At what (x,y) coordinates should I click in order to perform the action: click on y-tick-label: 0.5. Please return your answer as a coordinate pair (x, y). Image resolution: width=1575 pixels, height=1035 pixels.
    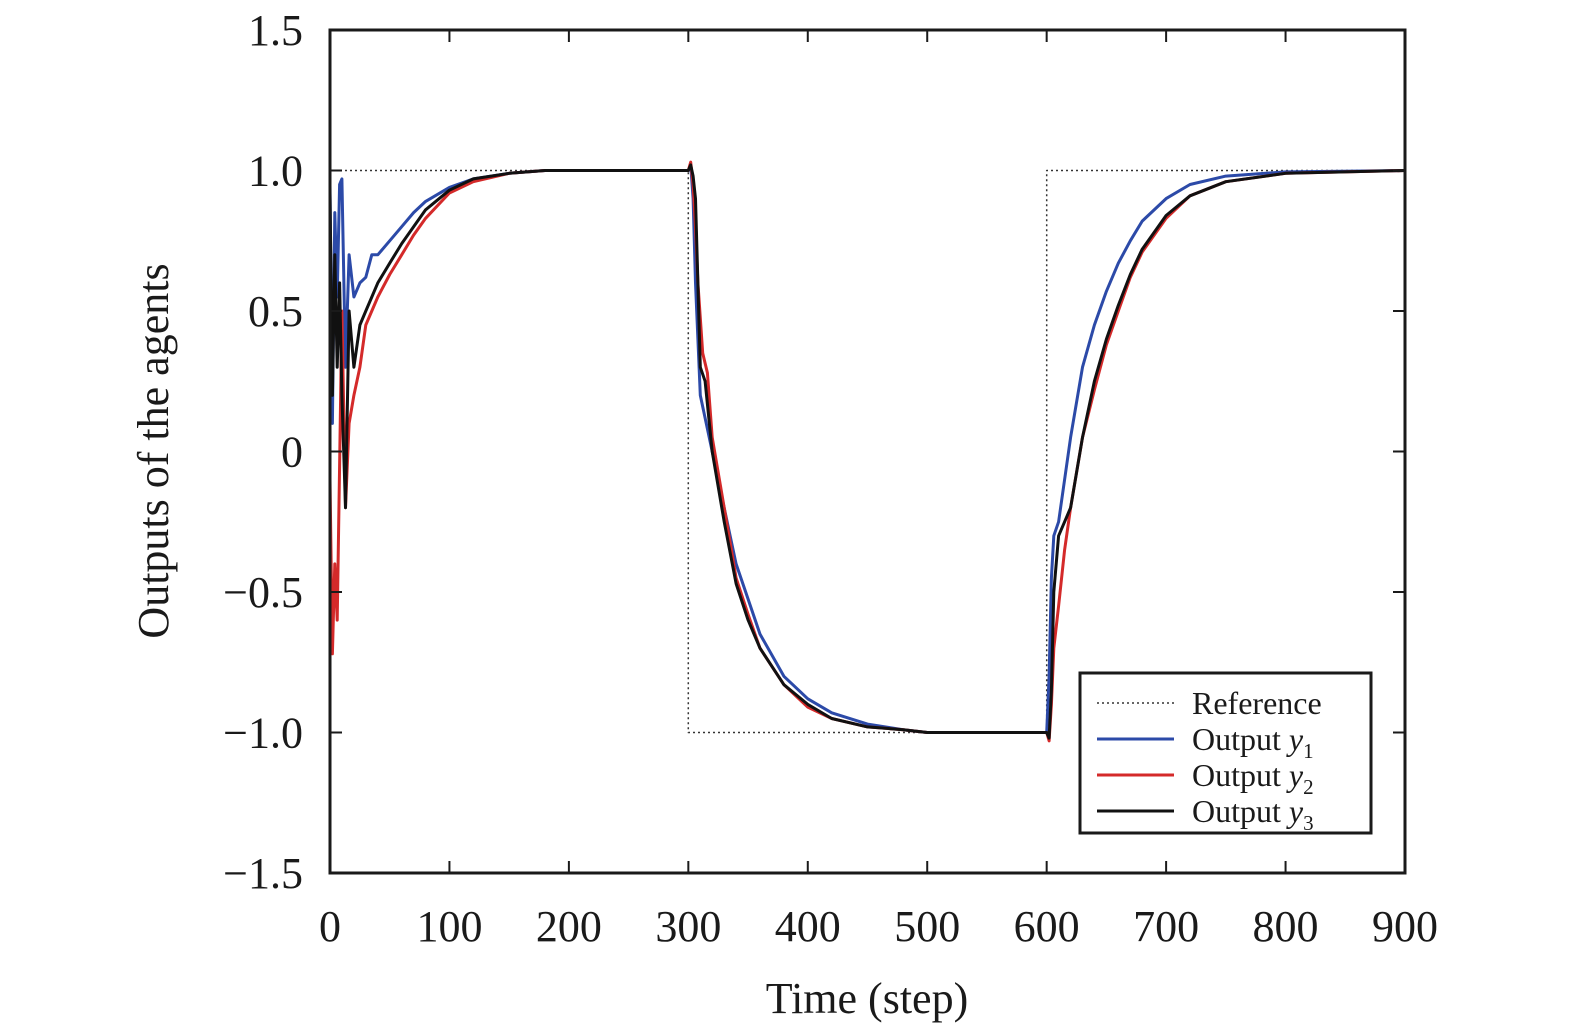
    Looking at the image, I should click on (275, 311).